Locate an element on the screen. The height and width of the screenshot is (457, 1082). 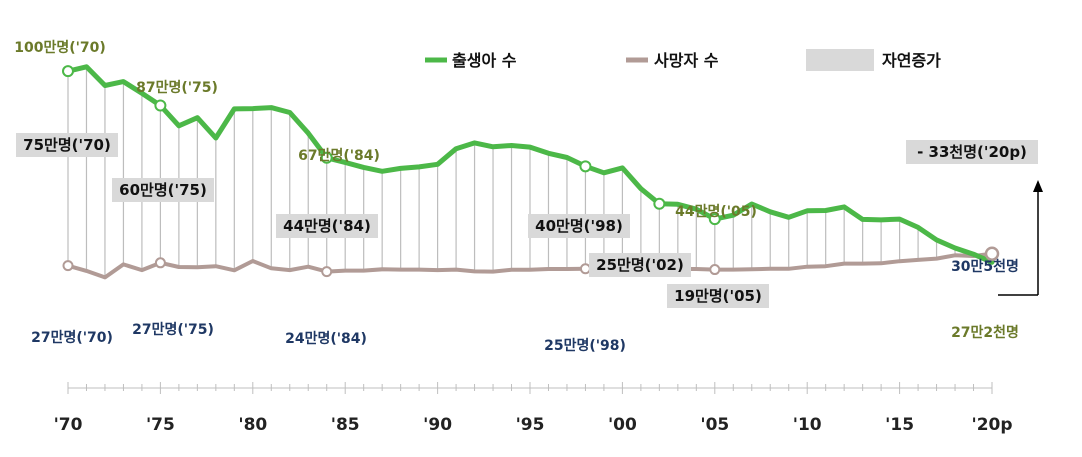
legend-area-label: 자연증가 is located at coordinates (911, 60).